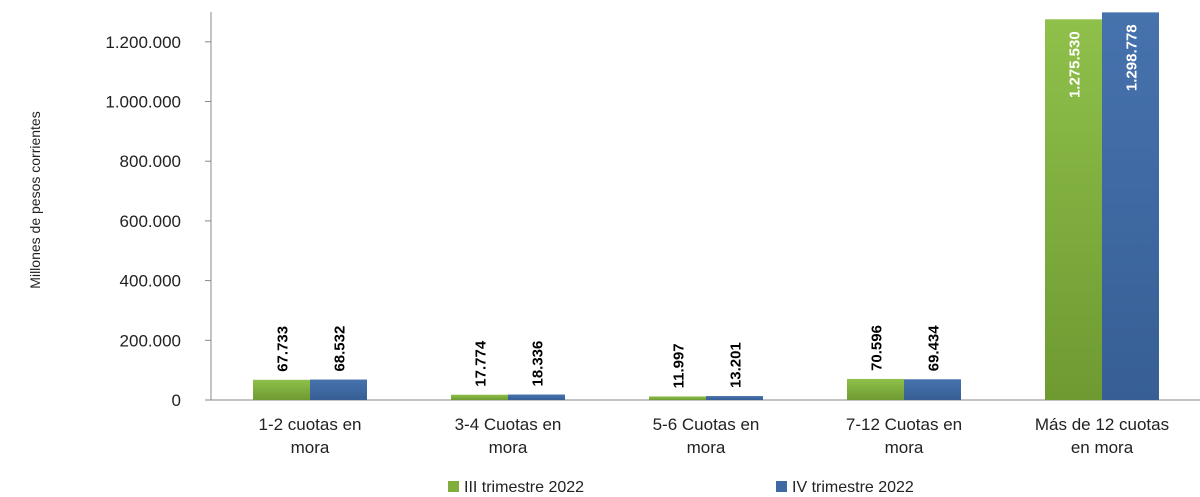  What do you see at coordinates (1102, 447) in the screenshot?
I see `category-label: en mora` at bounding box center [1102, 447].